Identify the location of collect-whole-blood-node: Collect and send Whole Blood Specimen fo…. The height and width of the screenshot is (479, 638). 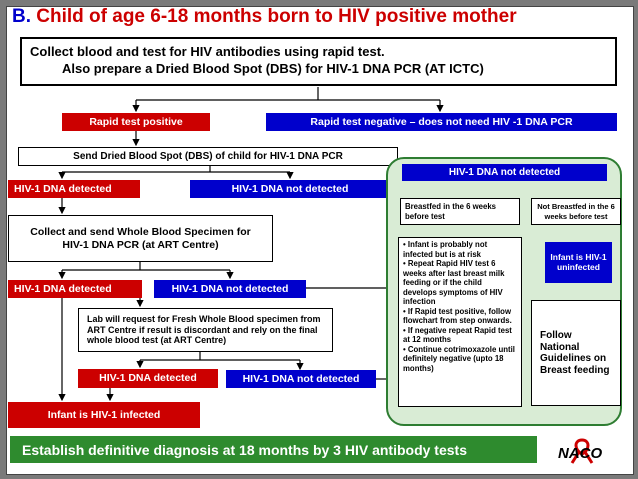
(140, 238).